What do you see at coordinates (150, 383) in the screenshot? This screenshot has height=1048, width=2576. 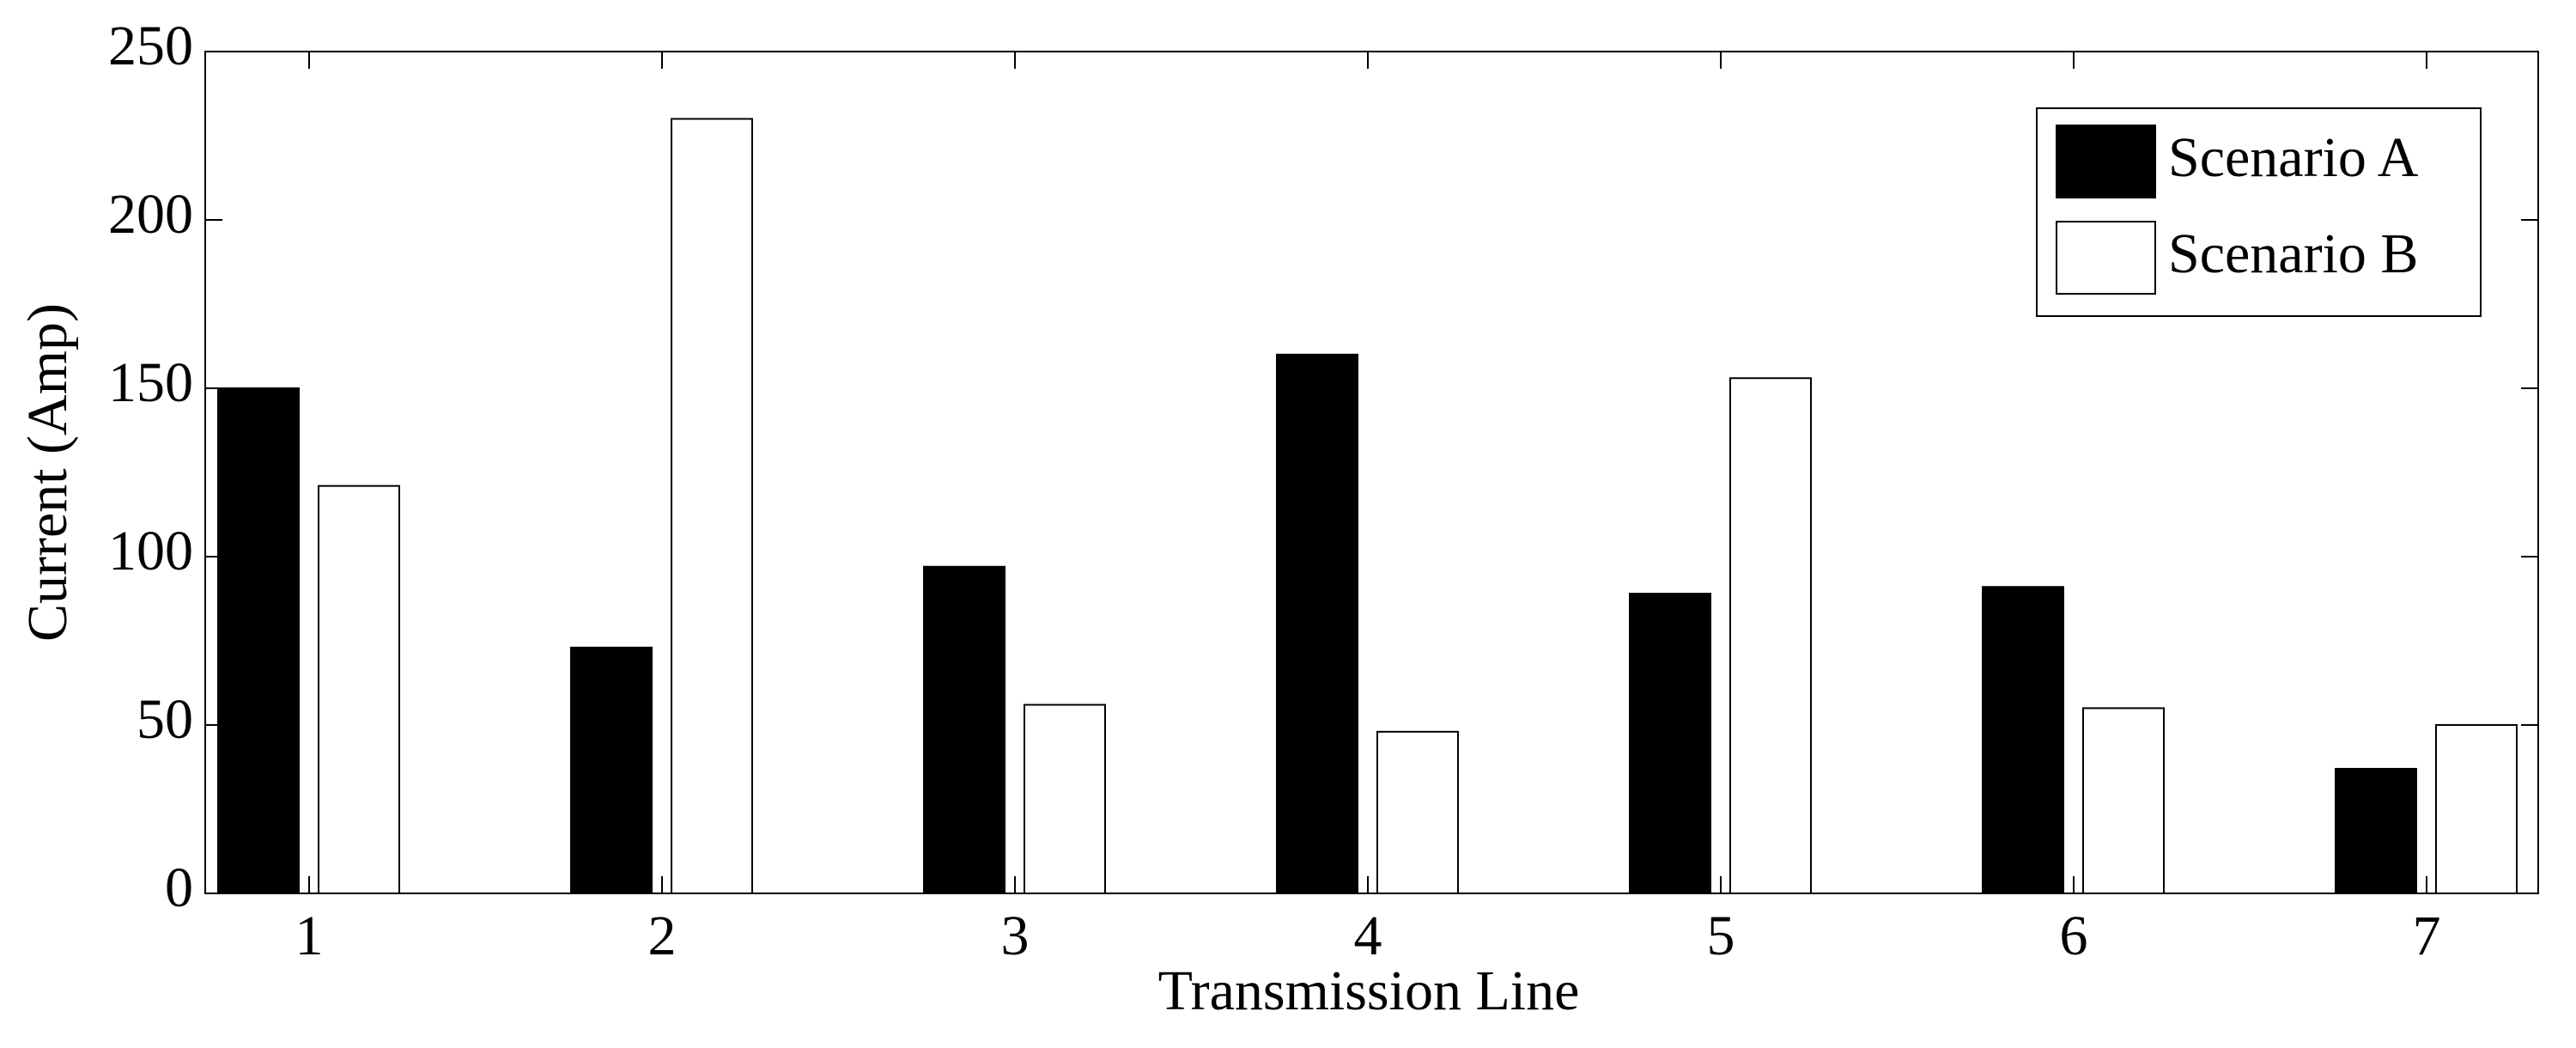 I see `y-tick-label: 150` at bounding box center [150, 383].